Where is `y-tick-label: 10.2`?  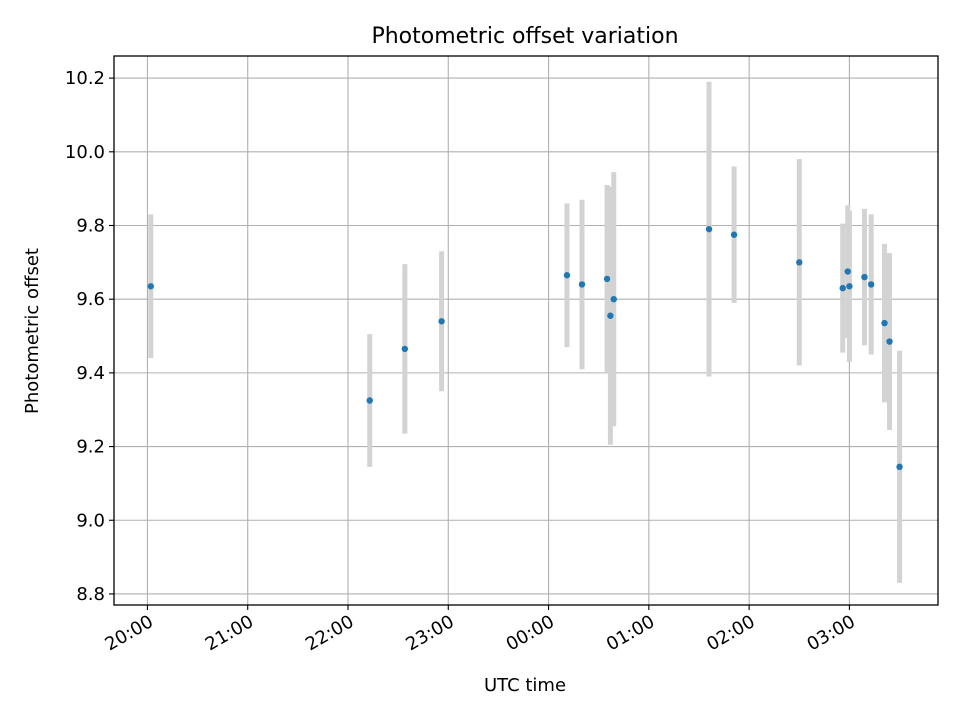 y-tick-label: 10.2 is located at coordinates (85, 78).